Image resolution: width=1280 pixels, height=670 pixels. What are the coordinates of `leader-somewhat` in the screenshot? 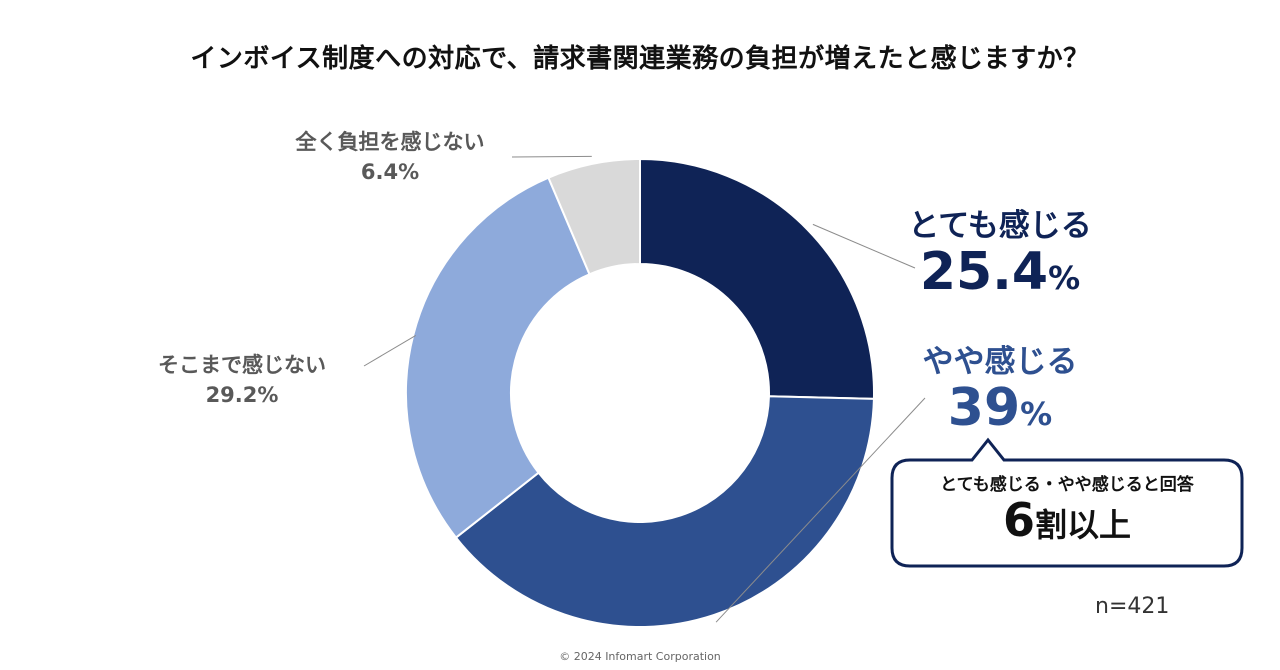 It's located at (820, 510).